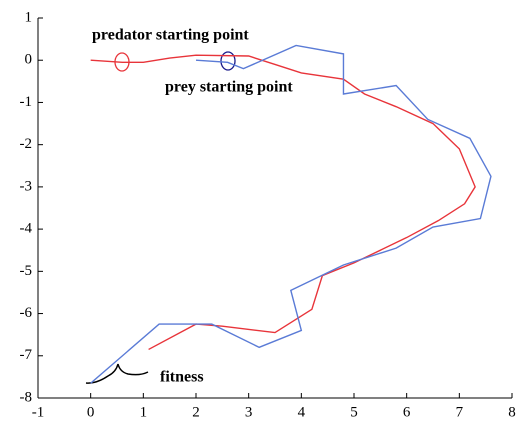  I want to click on y-tick-label: -2, so click(26, 144).